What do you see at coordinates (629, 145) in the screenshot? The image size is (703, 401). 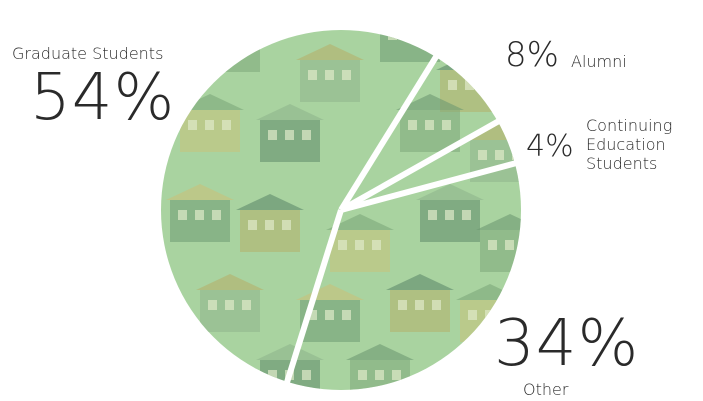 I see `slice-label-continuing-education: Continuing Education Students` at bounding box center [629, 145].